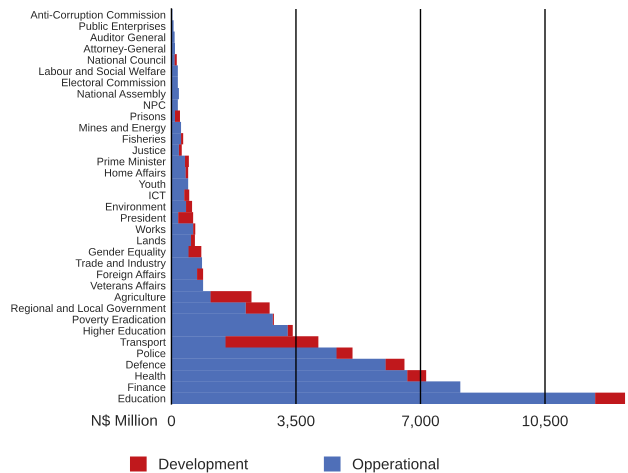  I want to click on y-tick-label: Regional and Local Government, so click(88, 309).